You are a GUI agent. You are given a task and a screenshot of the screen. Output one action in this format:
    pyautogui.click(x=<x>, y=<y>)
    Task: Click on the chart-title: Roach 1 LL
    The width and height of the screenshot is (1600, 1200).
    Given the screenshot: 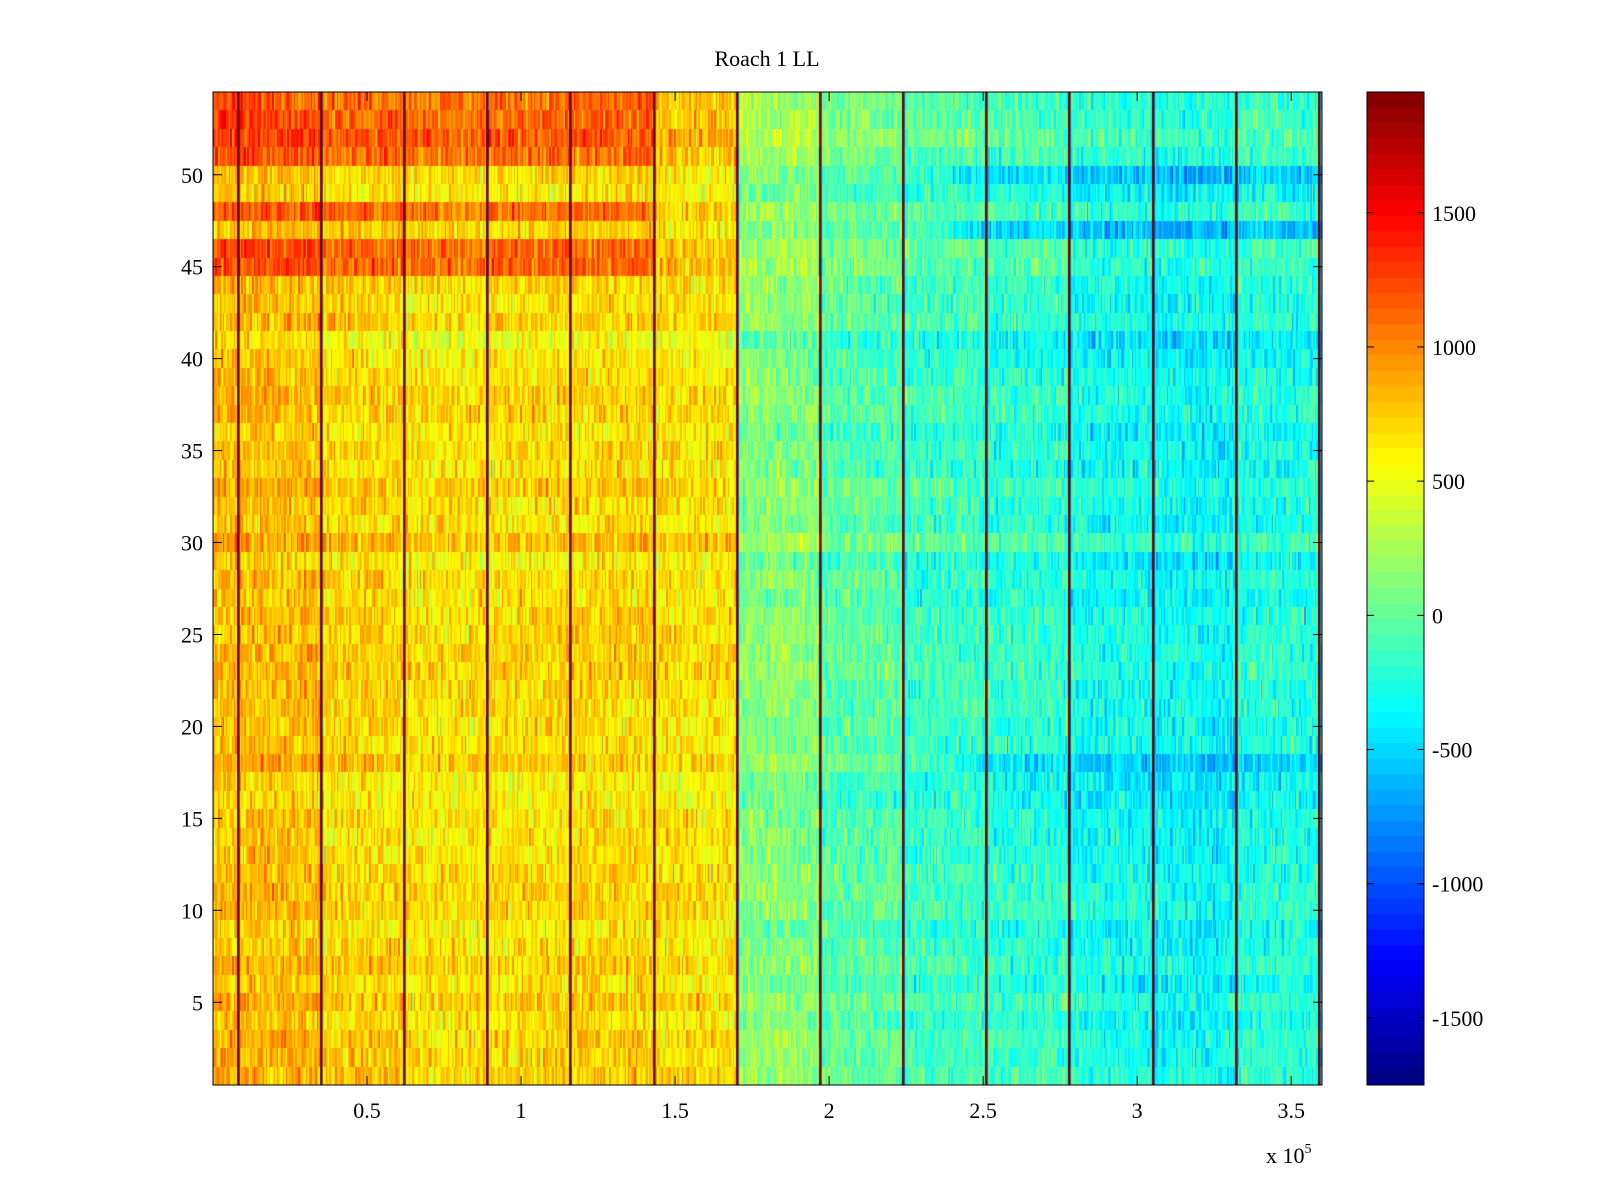 What is the action you would take?
    pyautogui.click(x=766, y=58)
    